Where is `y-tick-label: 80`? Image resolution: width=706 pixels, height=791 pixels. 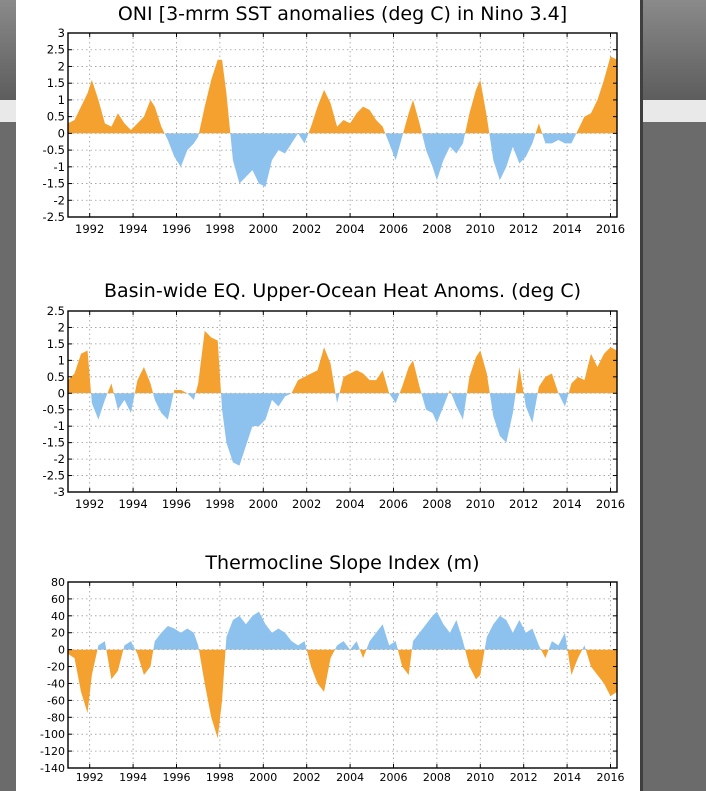 y-tick-label: 80 is located at coordinates (58, 582).